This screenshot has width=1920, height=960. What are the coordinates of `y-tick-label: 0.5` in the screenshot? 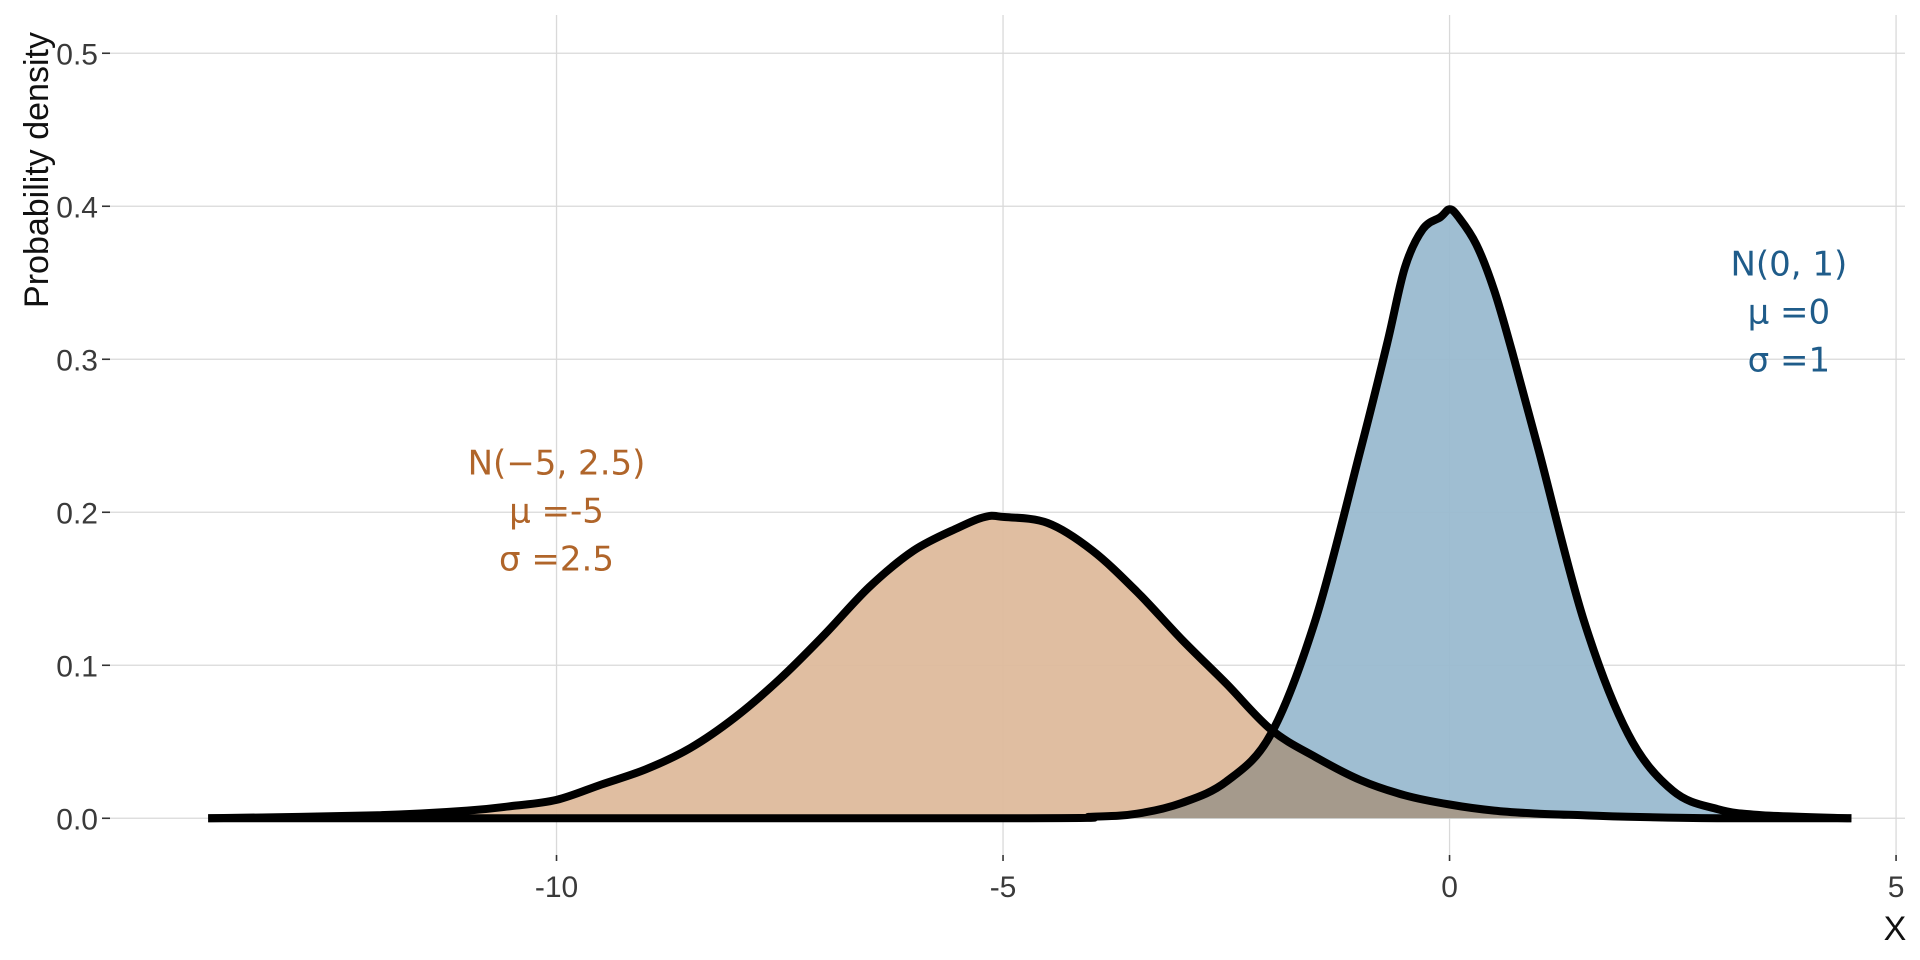 It's located at (77, 54).